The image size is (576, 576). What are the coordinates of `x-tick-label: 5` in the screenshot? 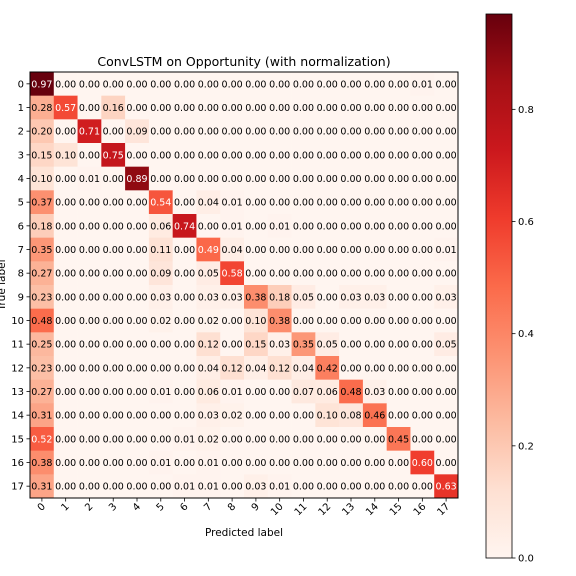 It's located at (161, 507).